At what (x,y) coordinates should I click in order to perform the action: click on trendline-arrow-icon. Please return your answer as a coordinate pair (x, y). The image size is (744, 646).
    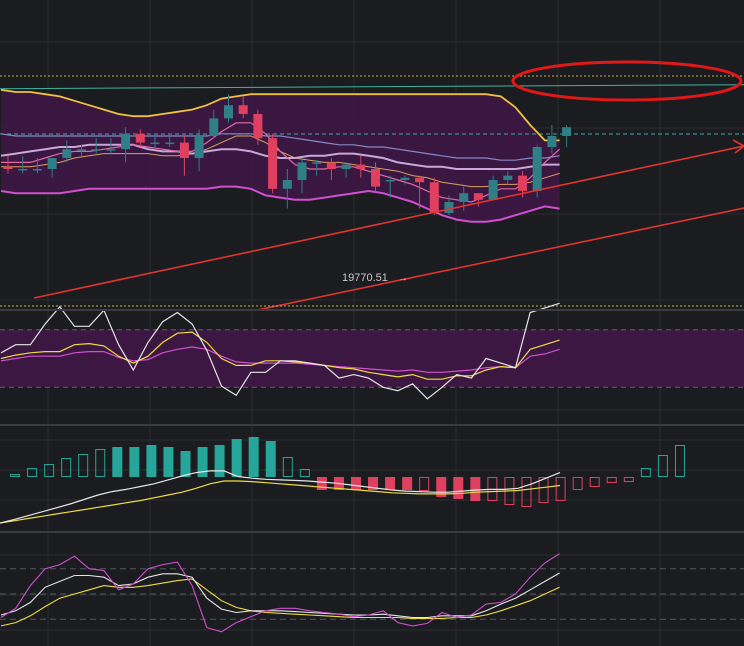
    Looking at the image, I should click on (738, 146).